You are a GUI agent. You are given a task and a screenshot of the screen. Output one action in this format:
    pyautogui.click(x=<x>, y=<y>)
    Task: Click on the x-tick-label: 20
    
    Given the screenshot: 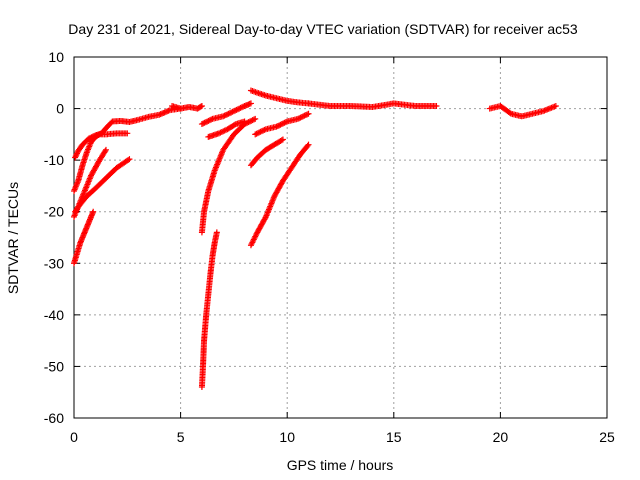 What is the action you would take?
    pyautogui.click(x=501, y=437)
    